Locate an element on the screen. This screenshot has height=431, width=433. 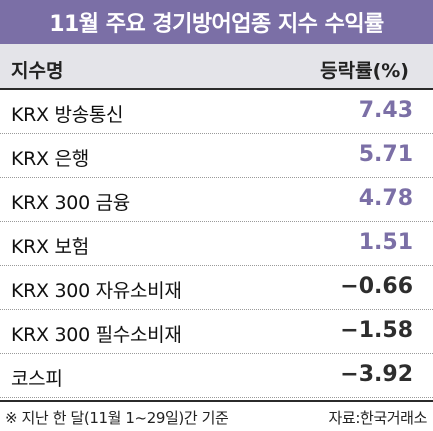
chart-title: 11월 주요 경기방어업종 지수 수익률 is located at coordinates (216, 22).